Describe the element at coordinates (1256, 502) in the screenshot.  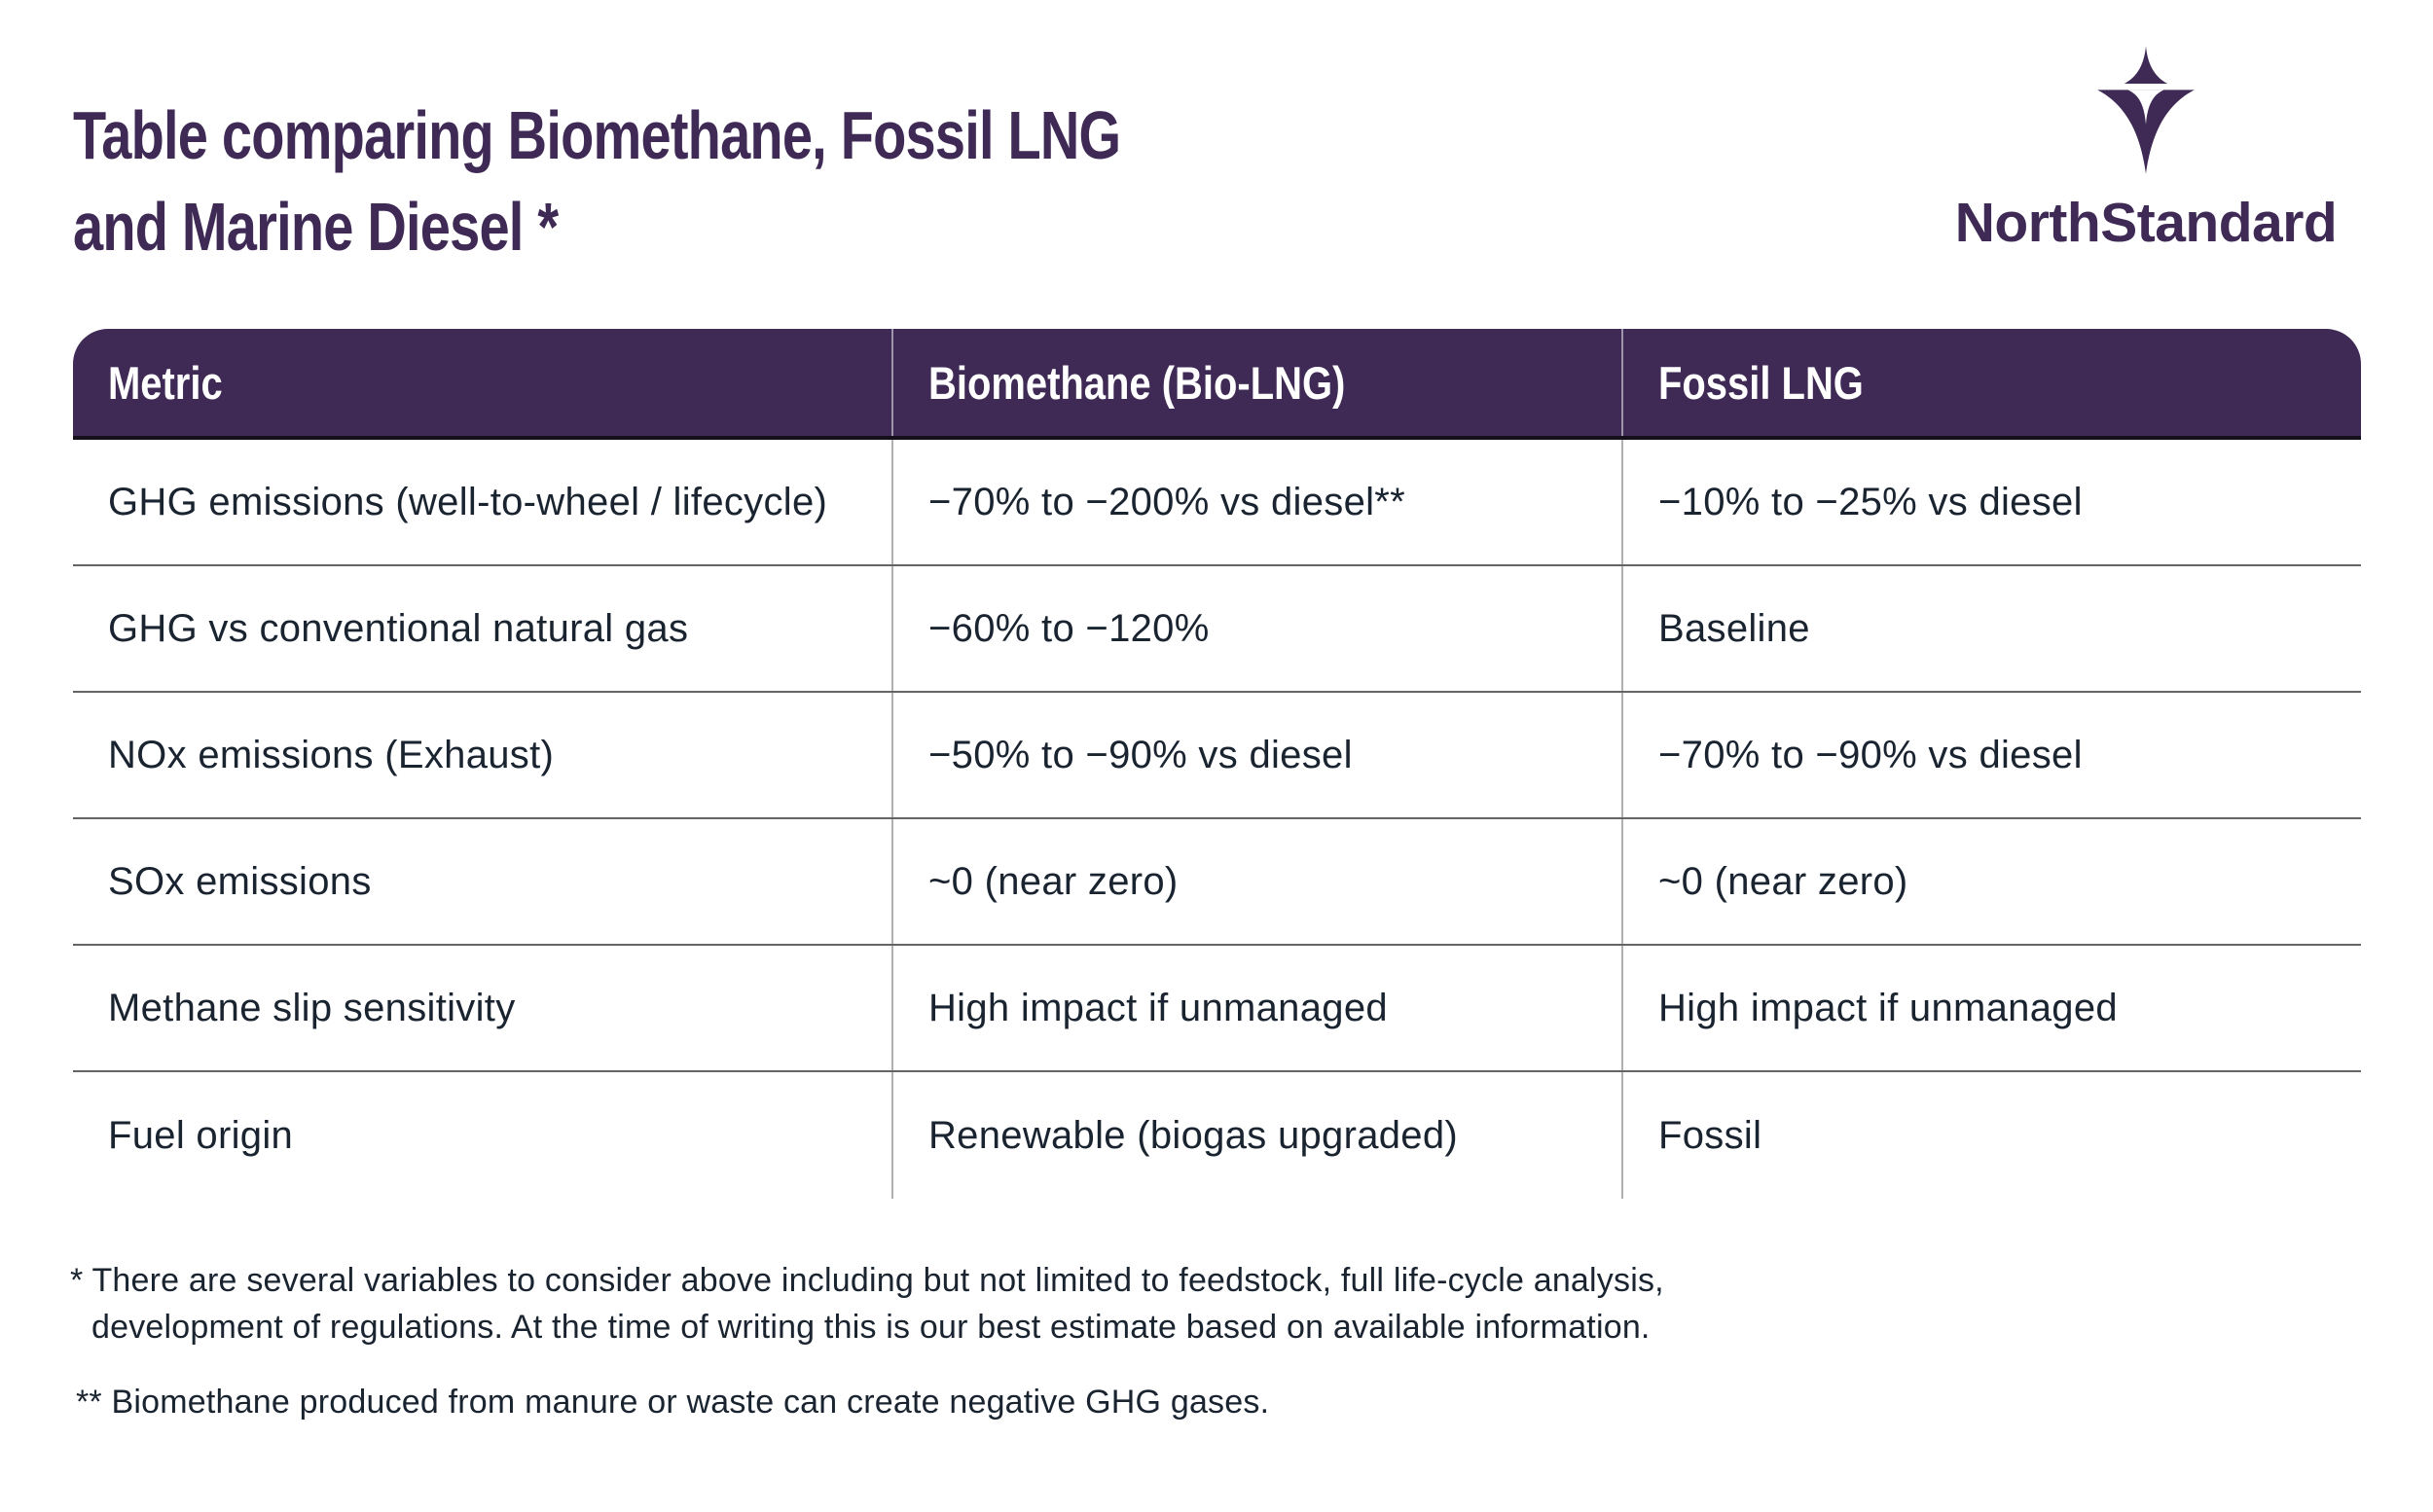
I see `biomethane-cell: −70% to −200% vs diesel**` at that location.